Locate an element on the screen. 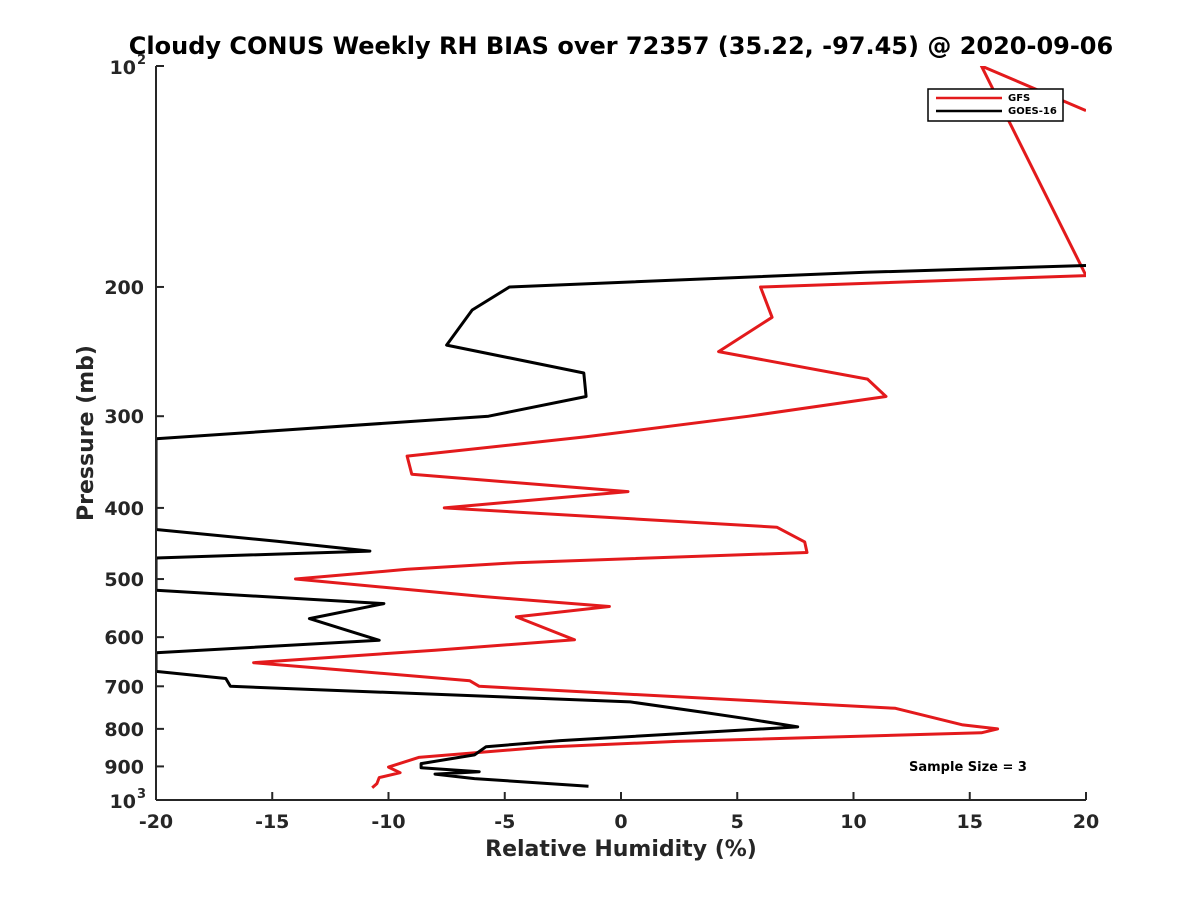  x-axis-label: Relative Humidity (%) is located at coordinates (621, 849).